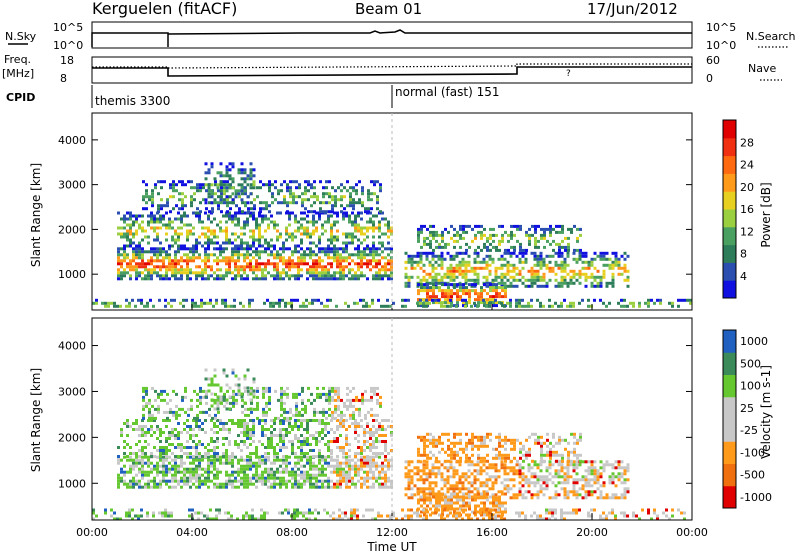 Image resolution: width=800 pixels, height=554 pixels. What do you see at coordinates (252, 96) in the screenshot?
I see `cpid-row: CPID themis 3300 normal (fast) 151` at bounding box center [252, 96].